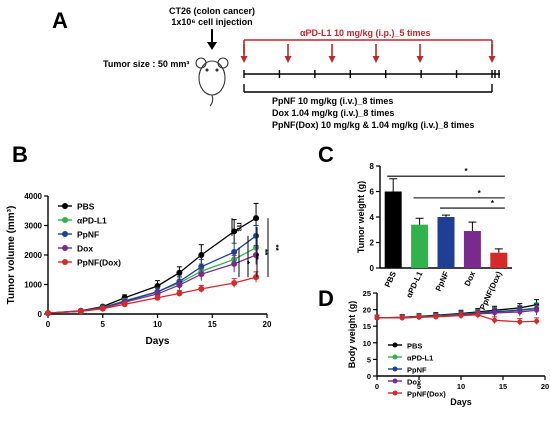  I want to click on legend-label: PpNF(Dox), so click(99, 263).